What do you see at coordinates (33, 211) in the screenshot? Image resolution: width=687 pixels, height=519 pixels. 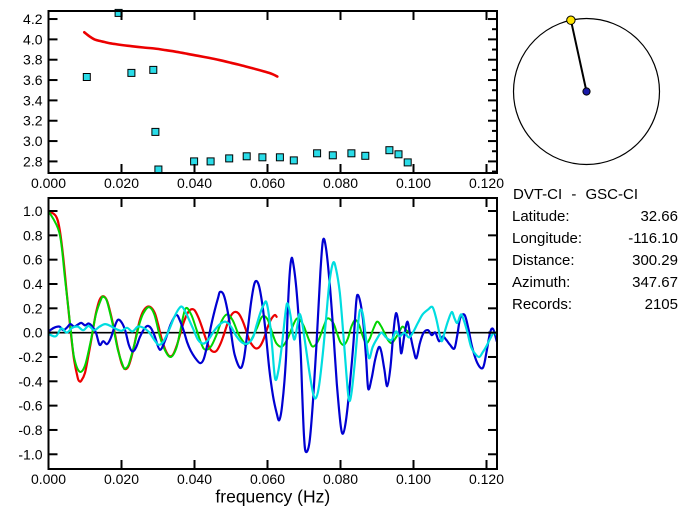 I see `y-tick-label: 1.0` at bounding box center [33, 211].